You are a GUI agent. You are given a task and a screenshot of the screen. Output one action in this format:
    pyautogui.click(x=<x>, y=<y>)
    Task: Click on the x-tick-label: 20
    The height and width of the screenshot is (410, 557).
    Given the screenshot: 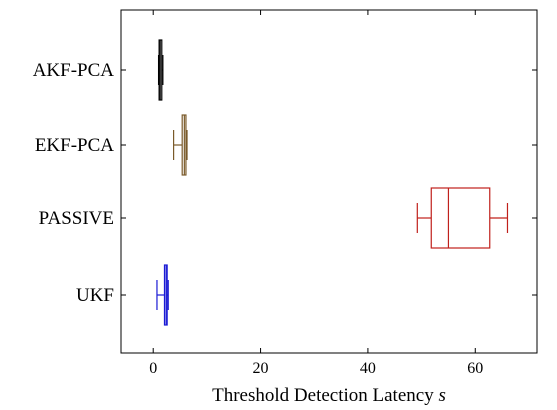 What is the action you would take?
    pyautogui.click(x=261, y=368)
    